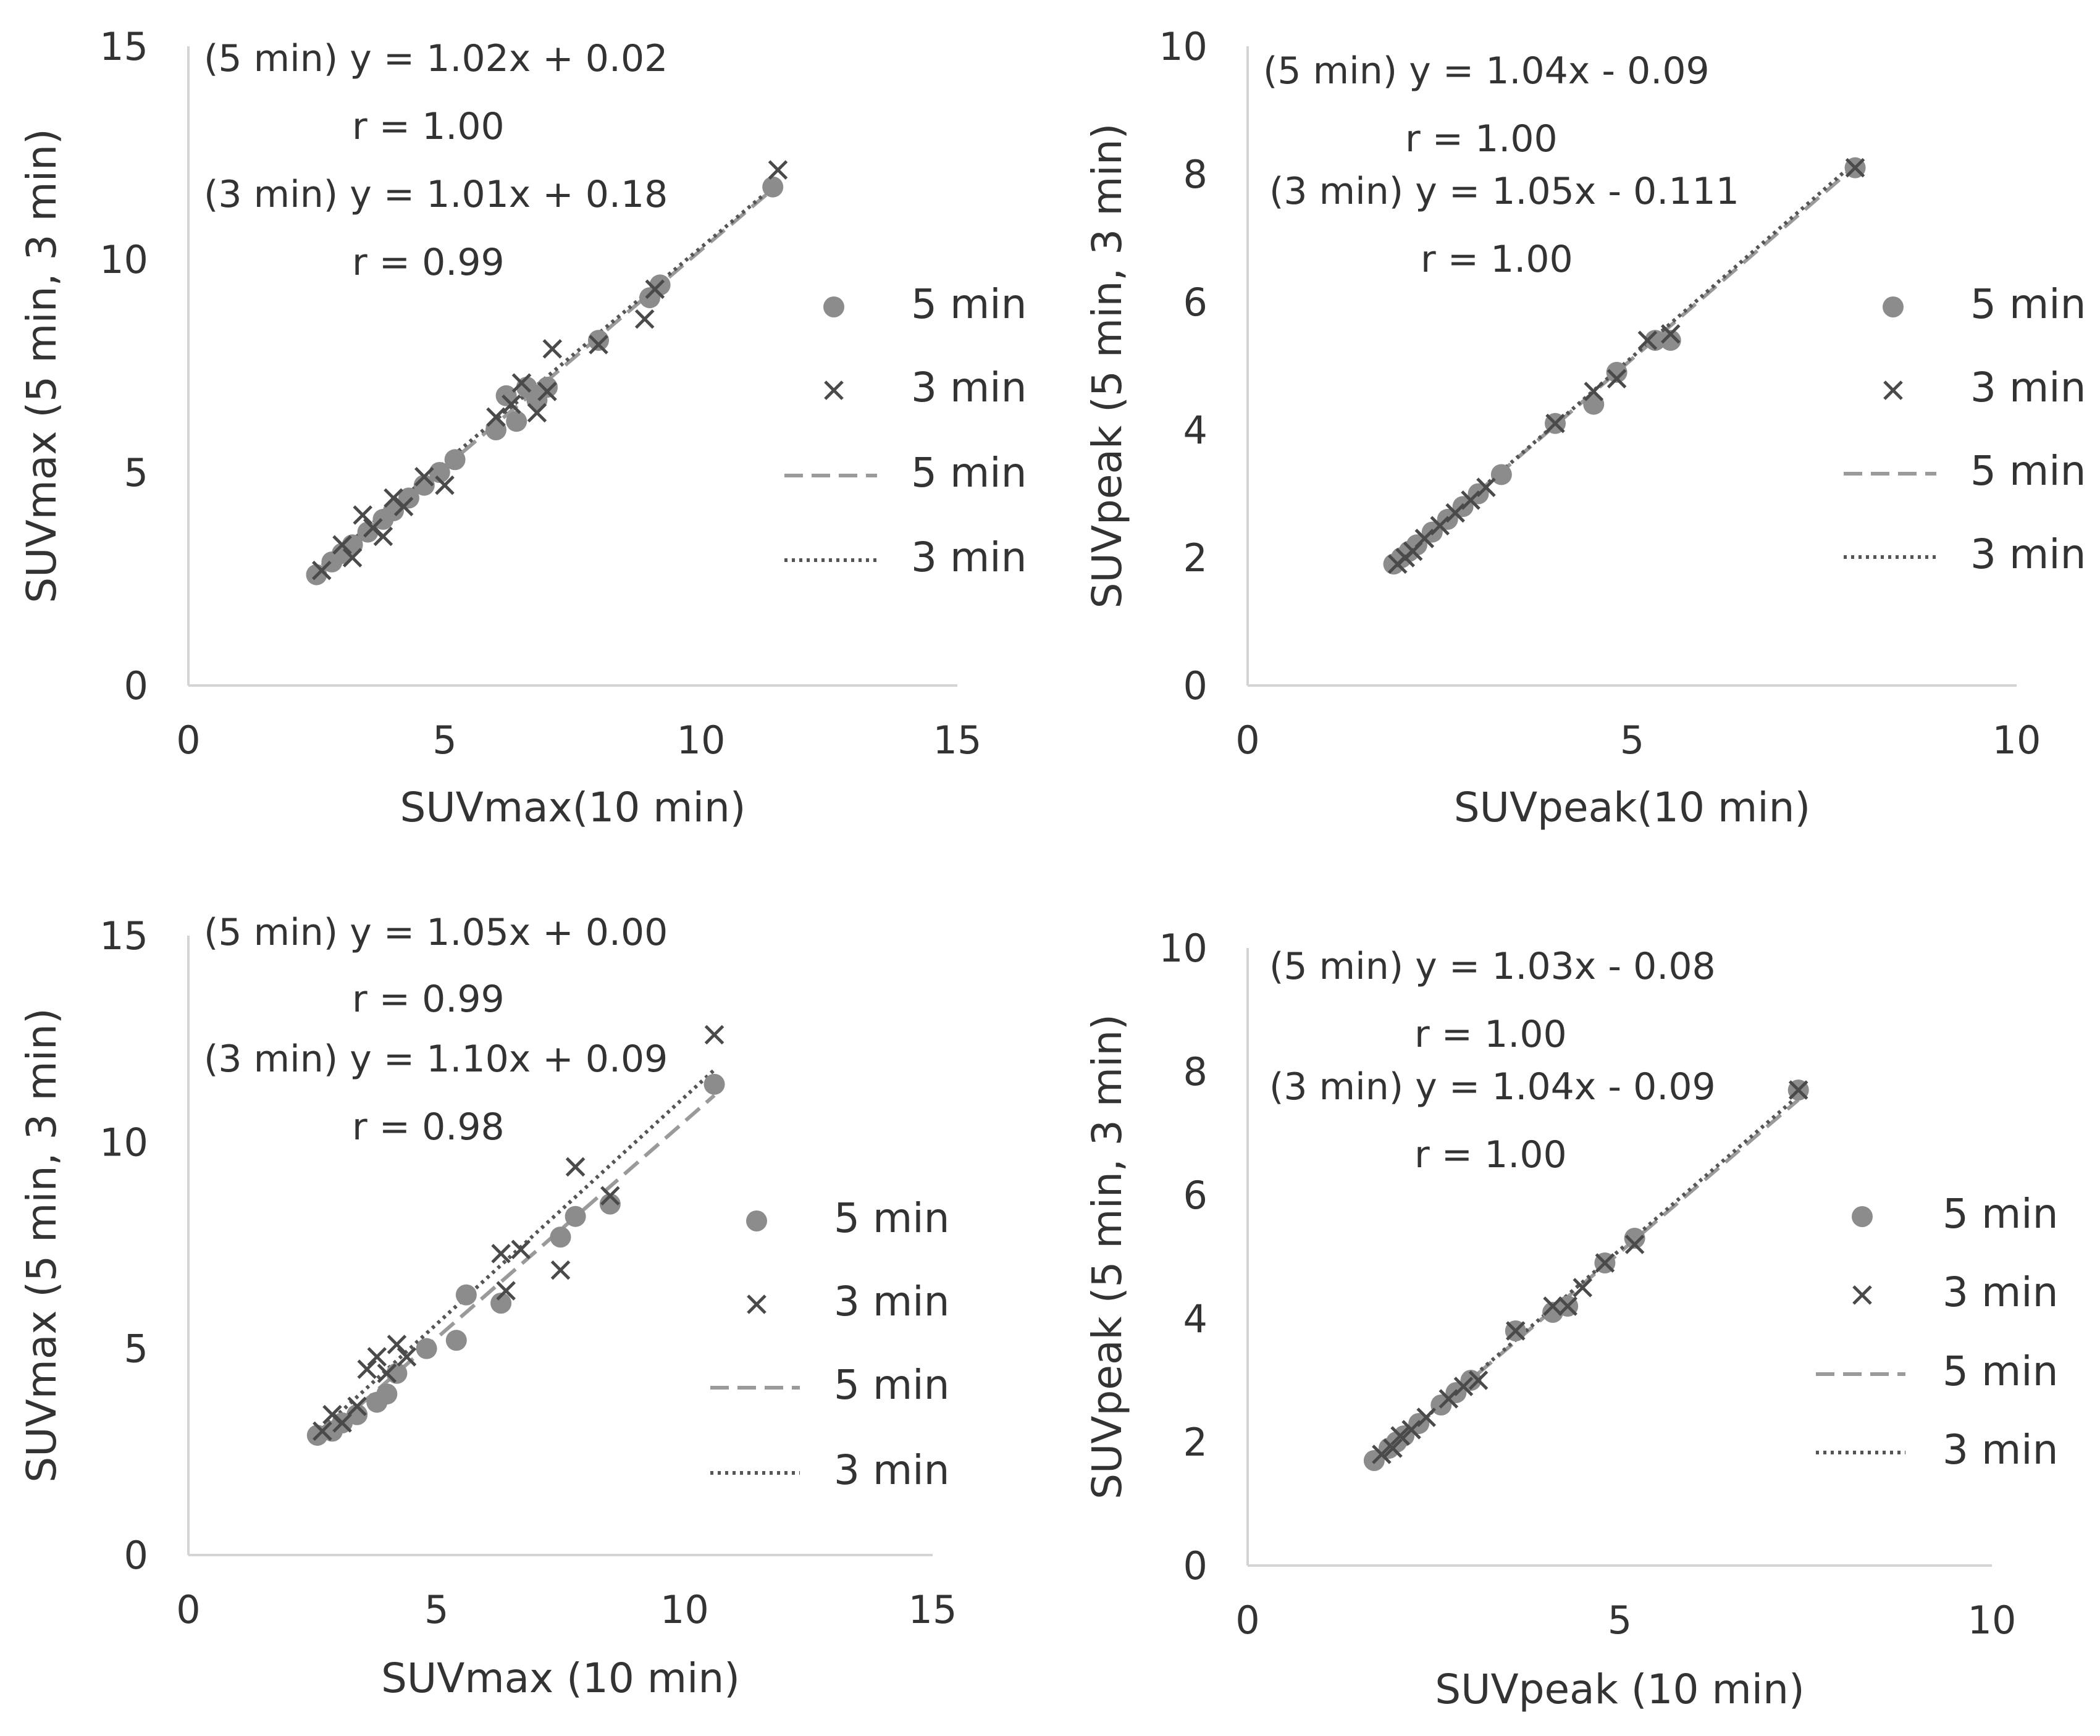  I want to click on y-tick-label: 2, so click(1195, 558).